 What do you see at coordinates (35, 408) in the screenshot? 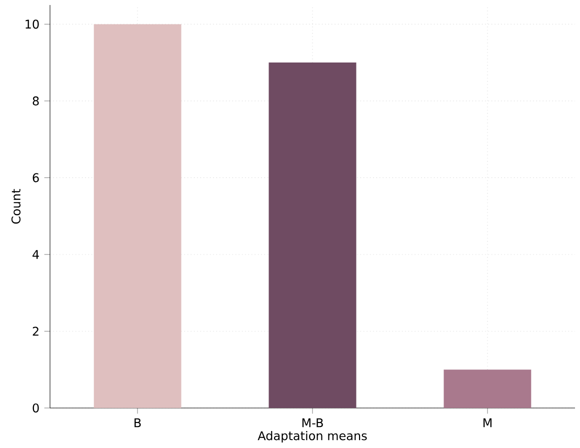
I see `y-tick-label: 0` at bounding box center [35, 408].